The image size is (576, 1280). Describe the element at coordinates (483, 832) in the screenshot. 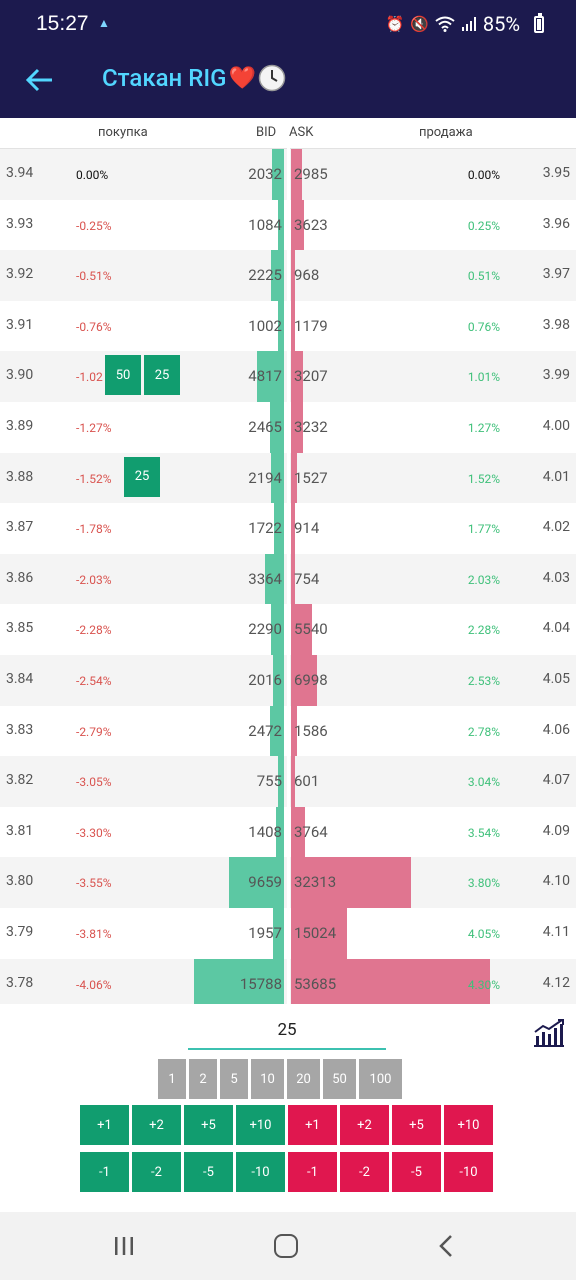

I see `ask-percent: 3.54%` at that location.